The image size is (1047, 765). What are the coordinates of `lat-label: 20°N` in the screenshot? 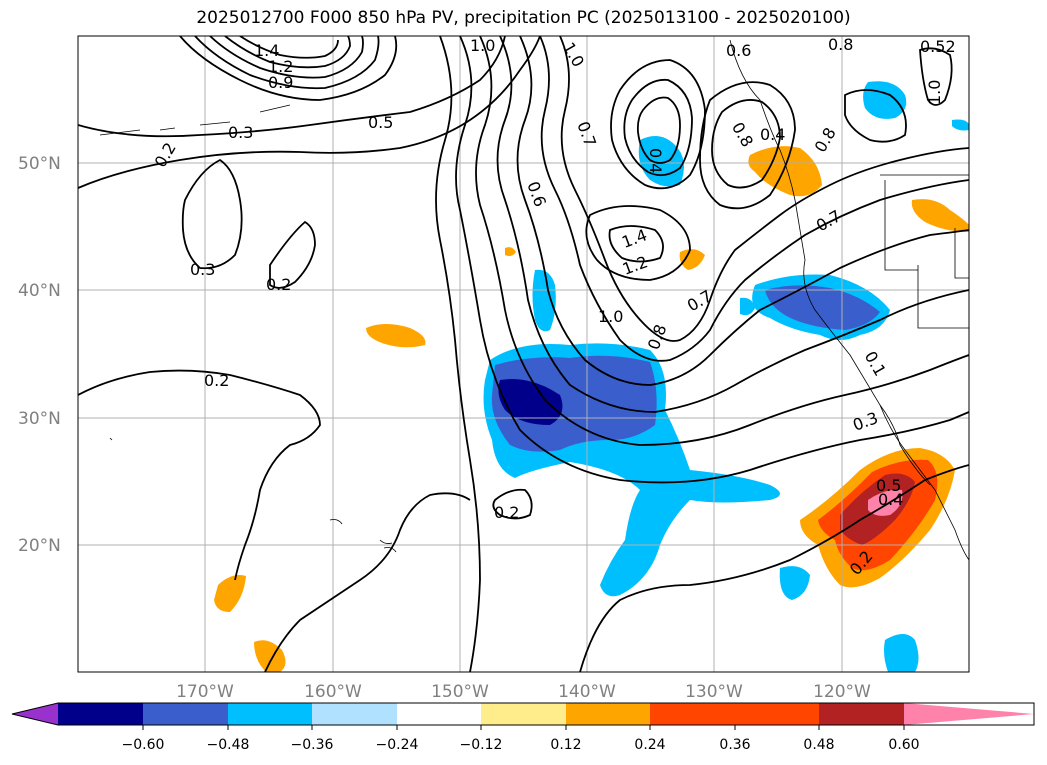 It's located at (39, 546).